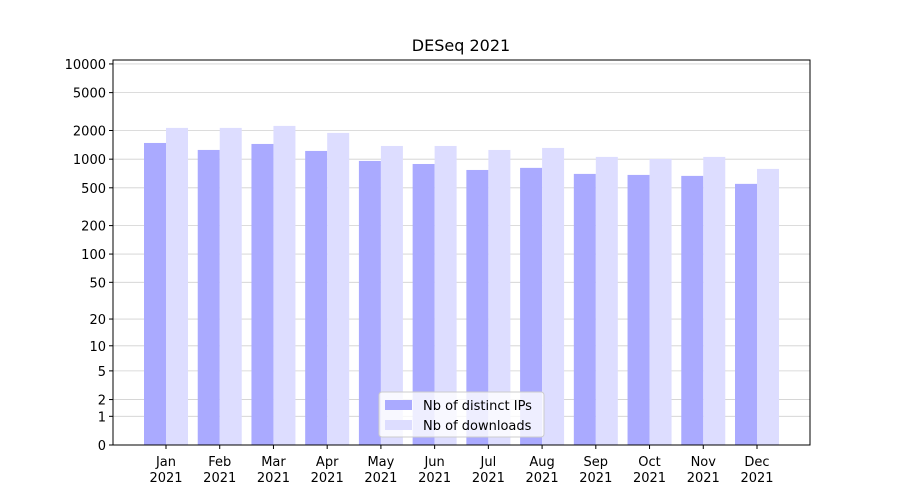 The height and width of the screenshot is (504, 900). What do you see at coordinates (477, 406) in the screenshot?
I see `legend-label: Nb of distinct IPs` at bounding box center [477, 406].